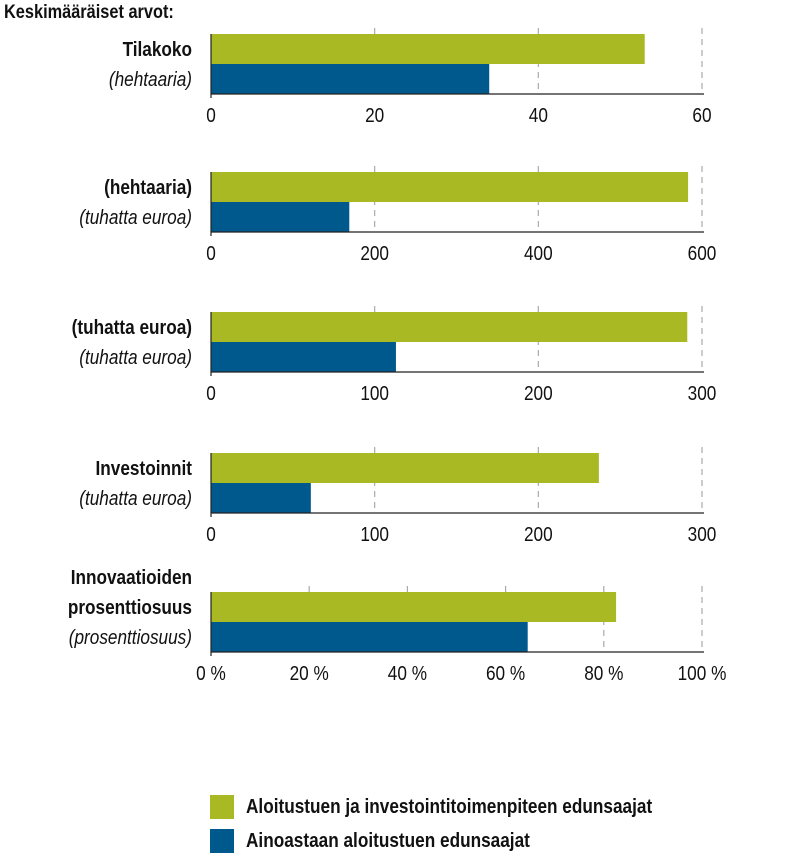 The width and height of the screenshot is (800, 858). Describe the element at coordinates (222, 807) in the screenshot. I see `legend-swatch-green` at that location.